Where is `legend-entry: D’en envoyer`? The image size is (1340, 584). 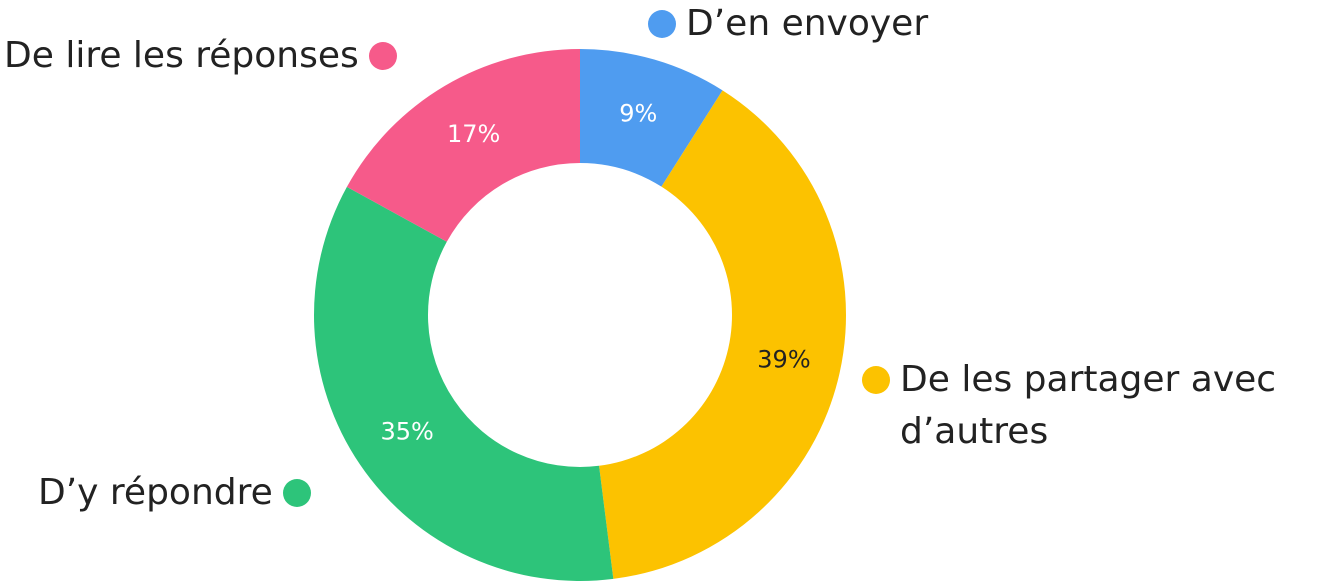
legend-entry: D’en envoyer is located at coordinates (788, 25).